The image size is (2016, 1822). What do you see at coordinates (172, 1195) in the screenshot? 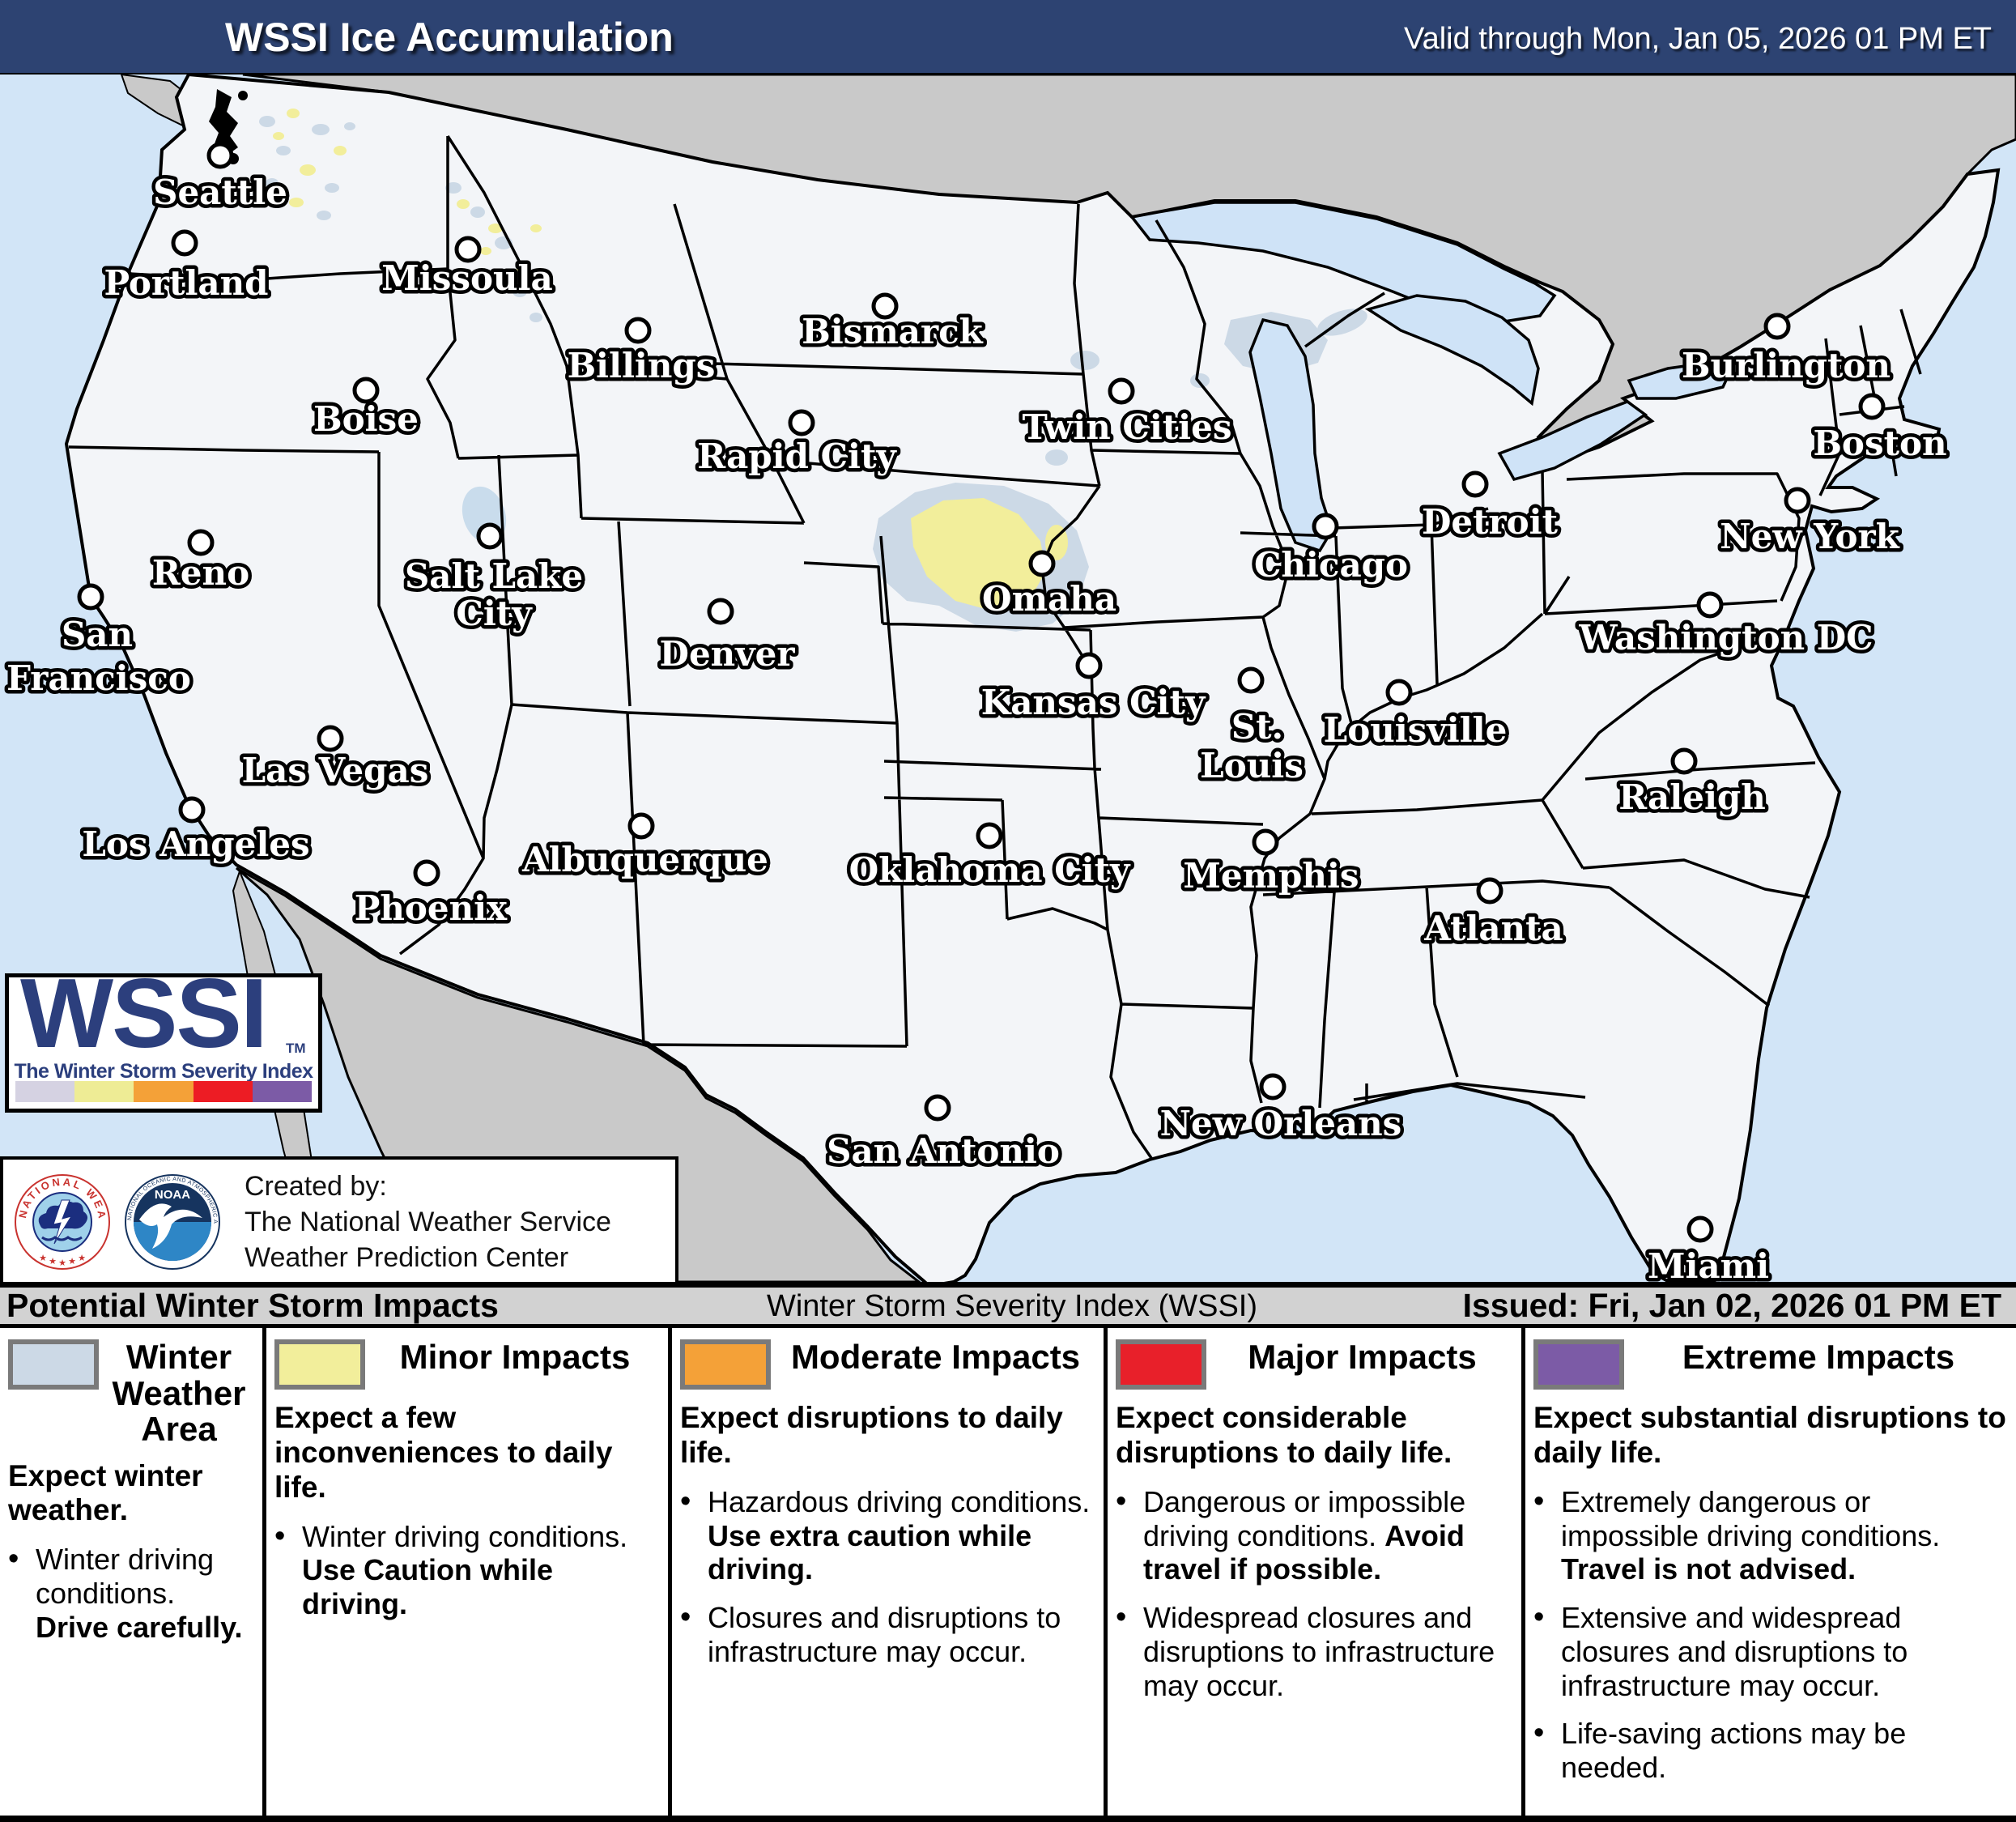
I see `noaa-wordmark: NOAA` at bounding box center [172, 1195].